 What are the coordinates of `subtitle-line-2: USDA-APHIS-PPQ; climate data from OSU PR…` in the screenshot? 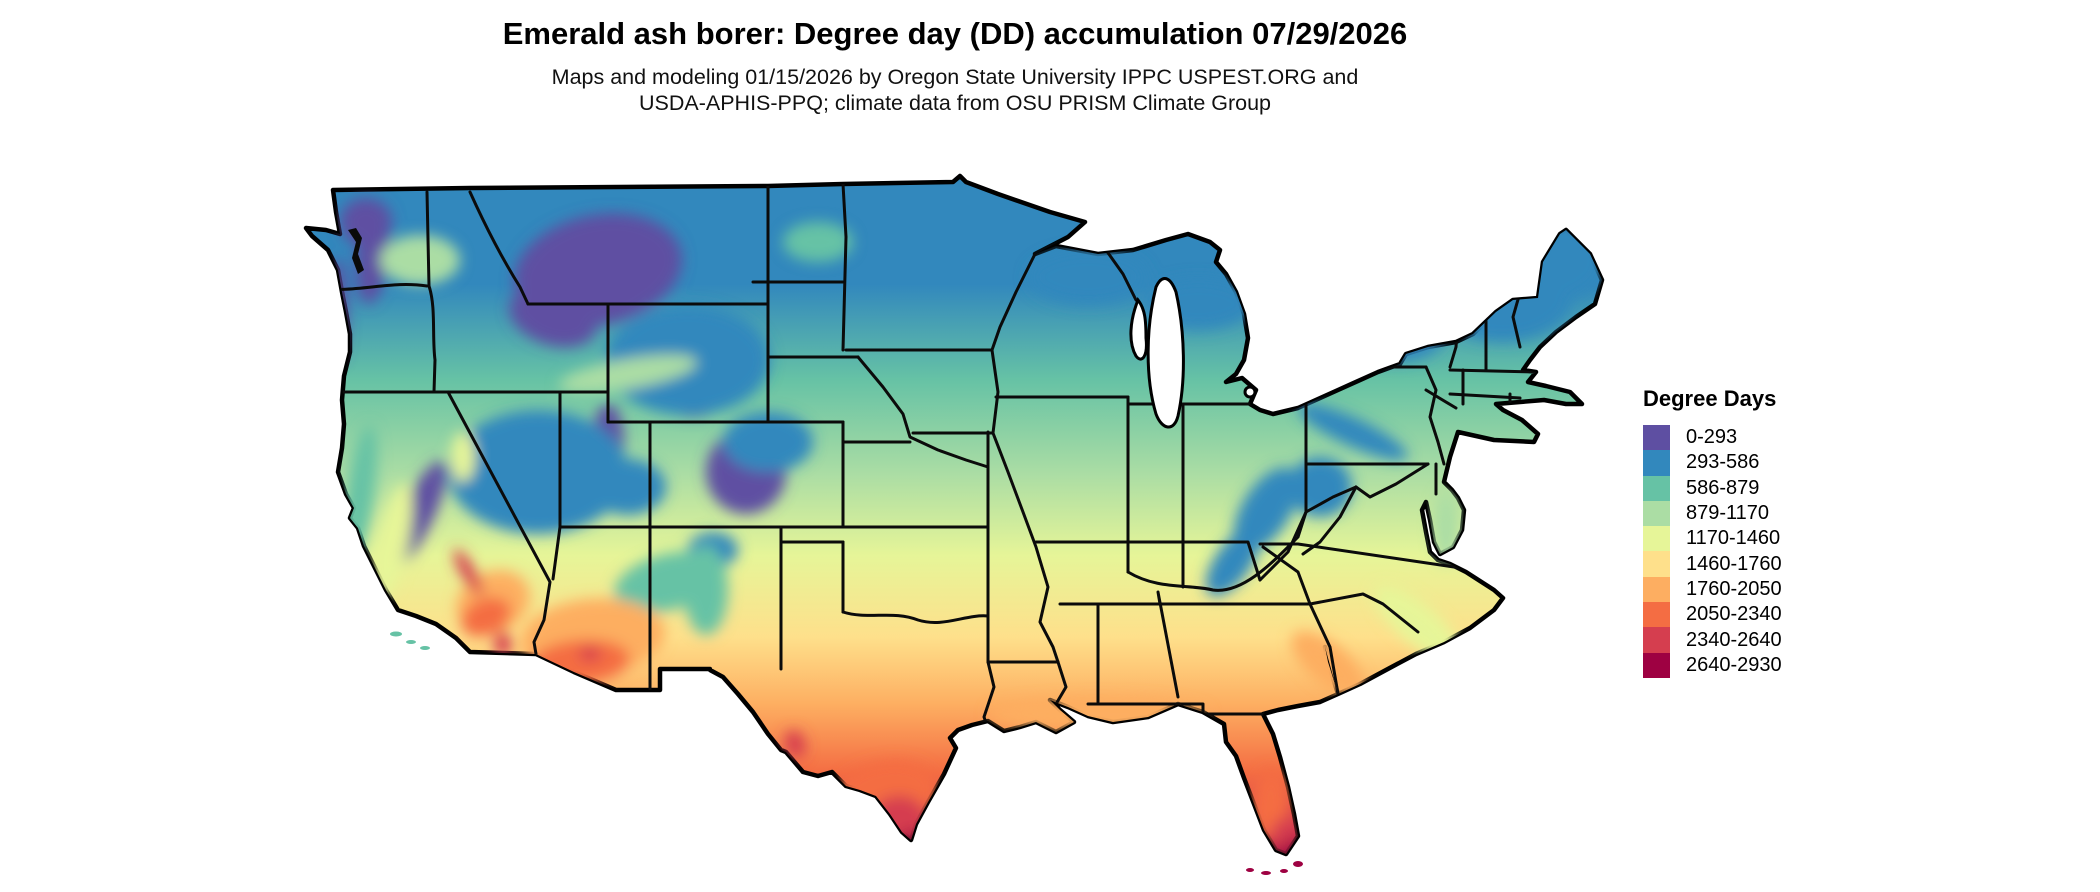 It's located at (955, 102).